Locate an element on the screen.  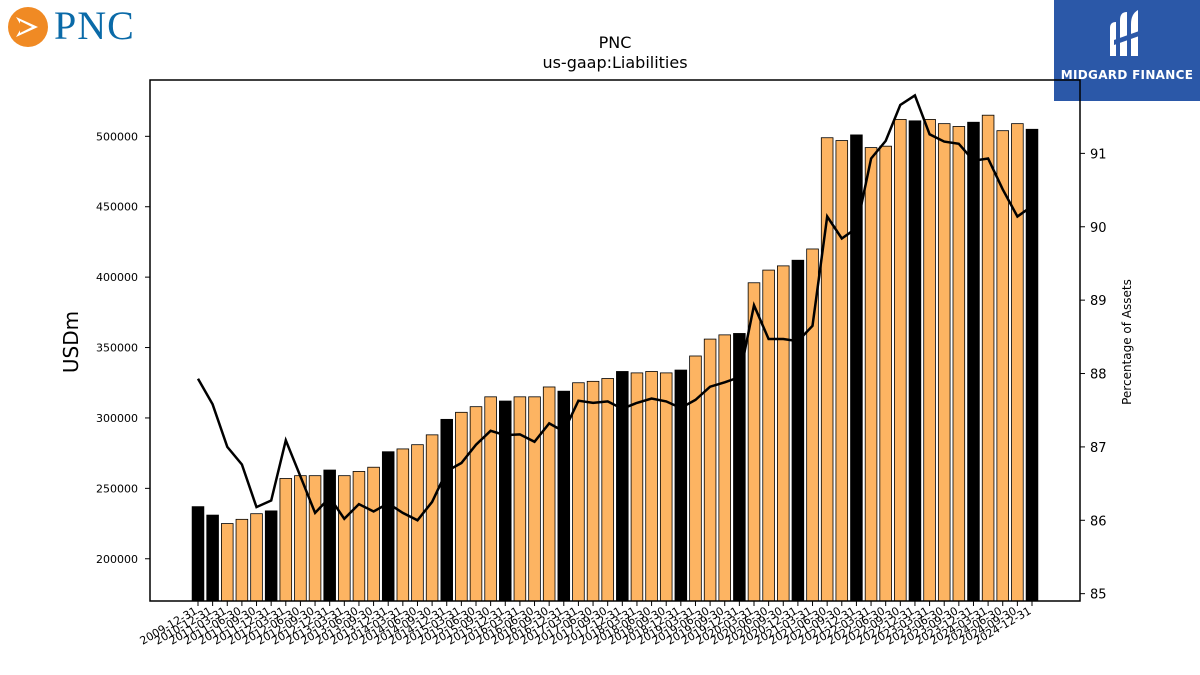
y-axis-label: USDm is located at coordinates (71, 342).